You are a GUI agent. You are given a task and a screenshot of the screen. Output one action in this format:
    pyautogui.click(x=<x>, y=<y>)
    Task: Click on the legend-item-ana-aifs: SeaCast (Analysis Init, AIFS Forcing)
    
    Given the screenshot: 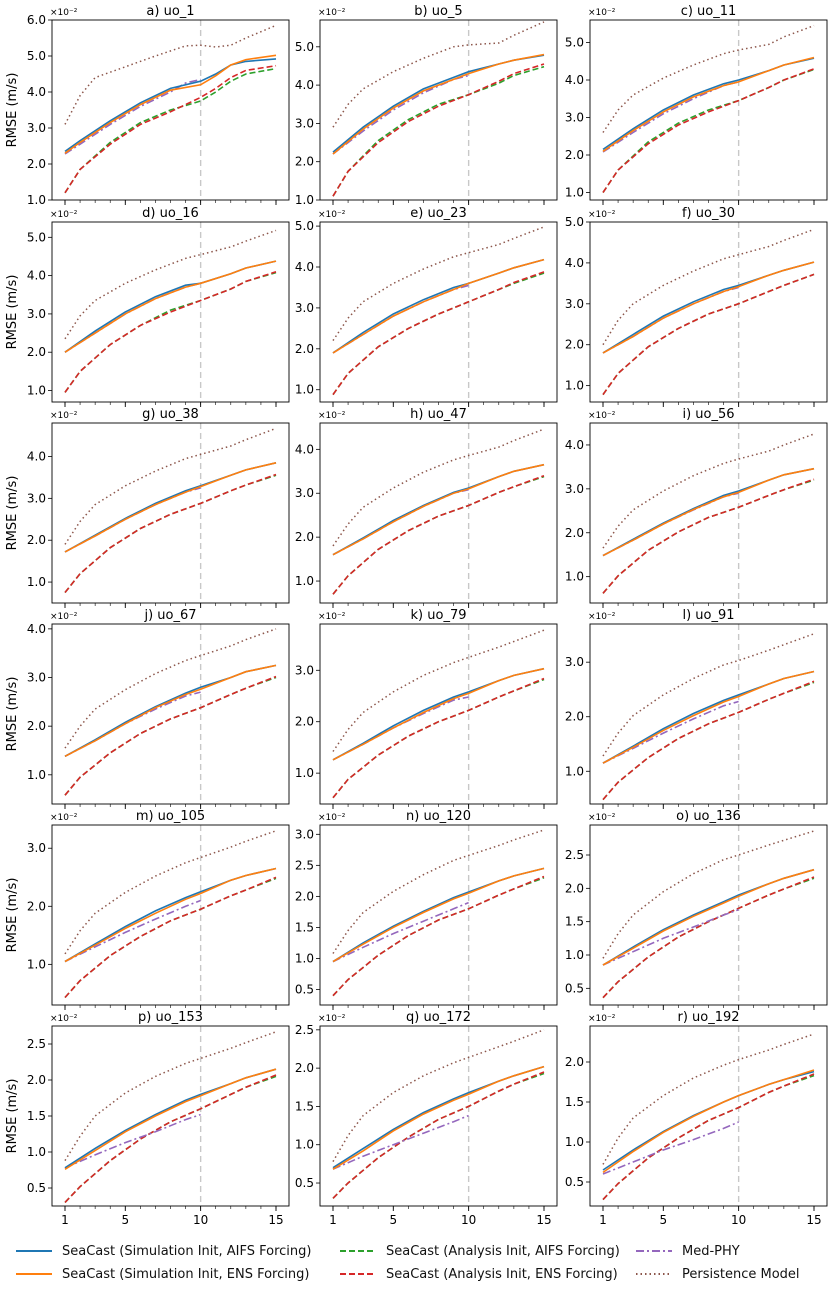 What is the action you would take?
    pyautogui.click(x=480, y=1251)
    